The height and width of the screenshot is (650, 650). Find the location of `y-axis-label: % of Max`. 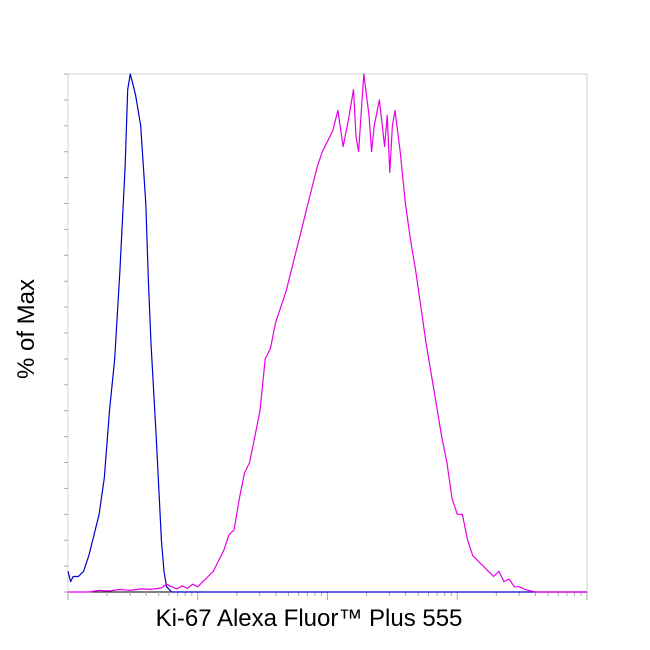

y-axis-label: % of Max is located at coordinates (26, 329).